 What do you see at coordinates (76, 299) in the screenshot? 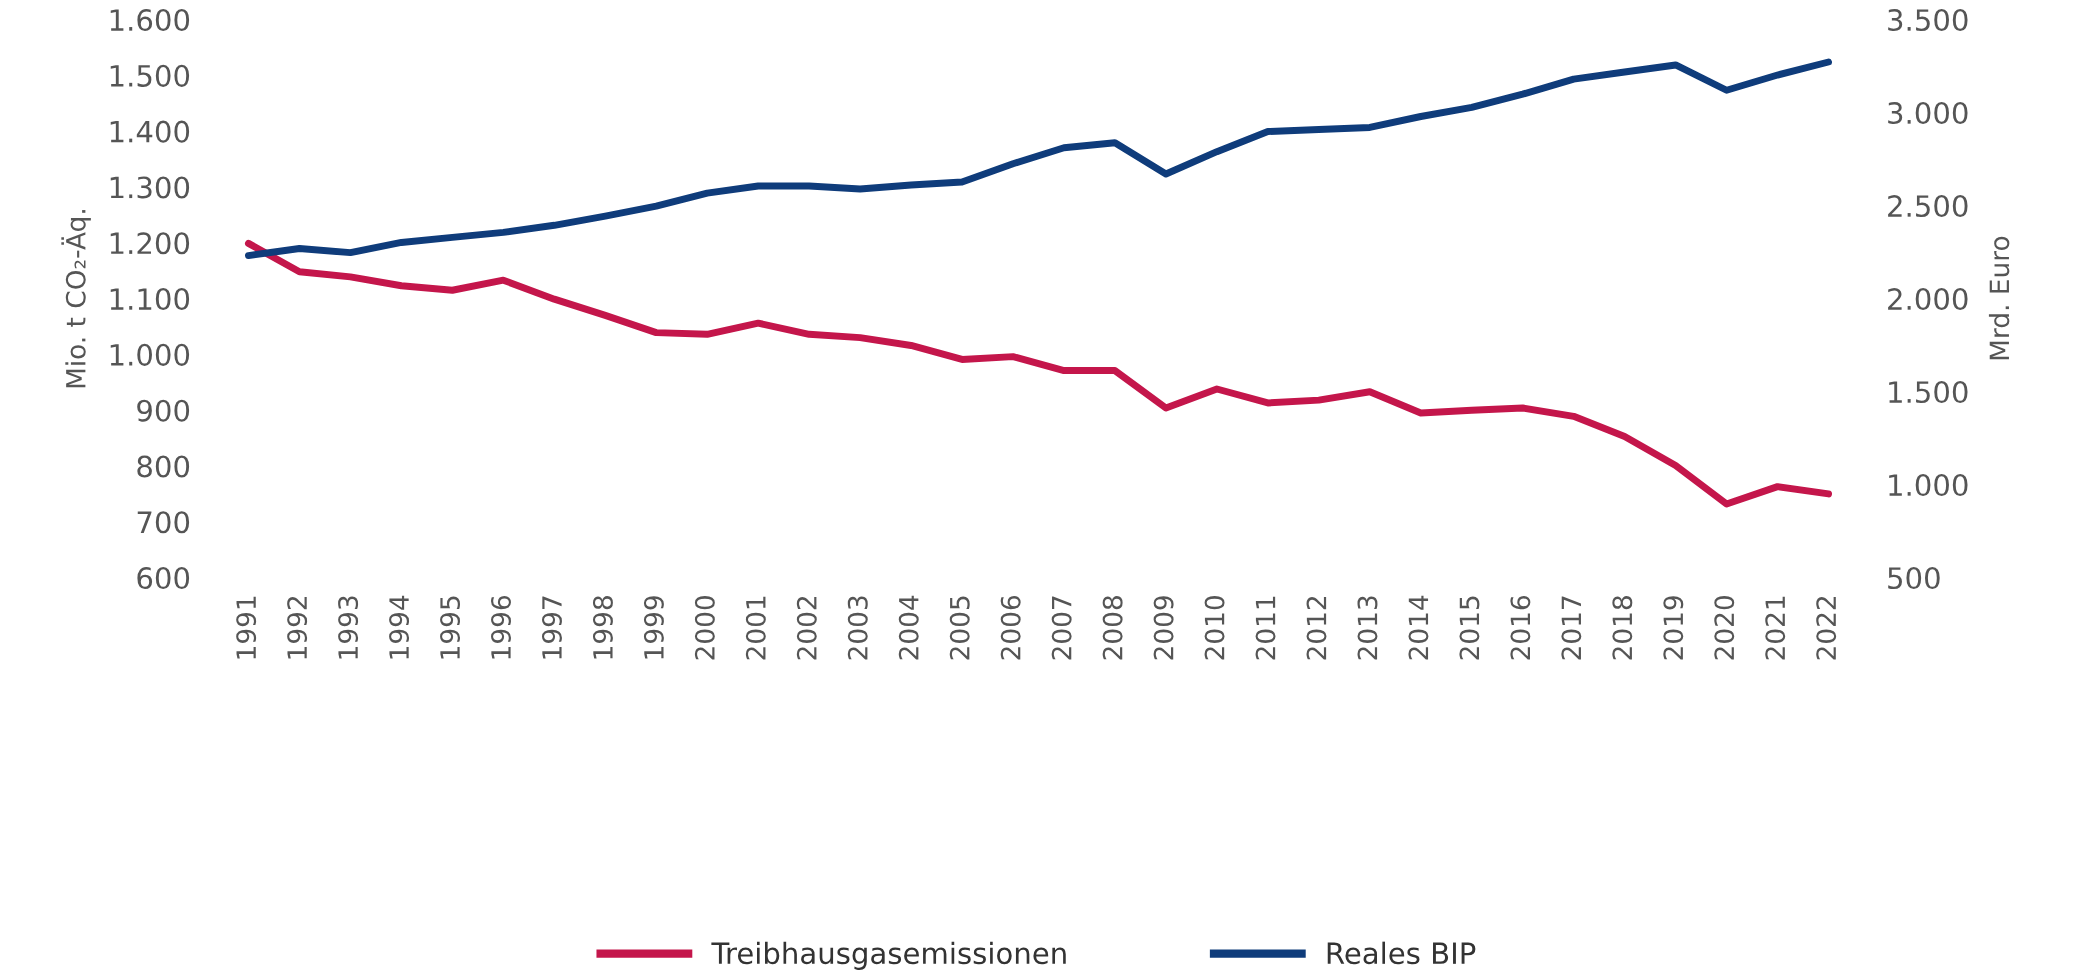
I see `y-axis-title: Mio. t CO₂-Äq.` at bounding box center [76, 299].